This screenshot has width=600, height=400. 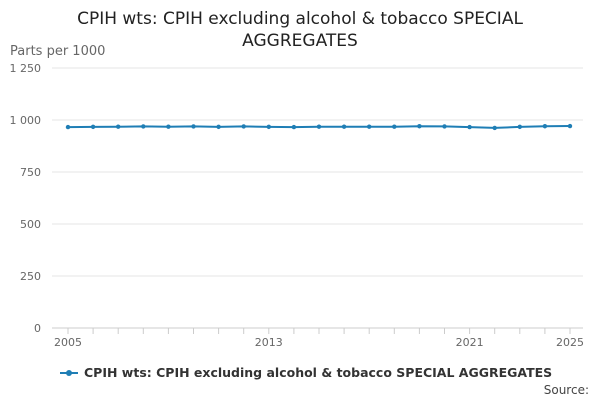 I want to click on x-tick-label: 2013, so click(x=269, y=342).